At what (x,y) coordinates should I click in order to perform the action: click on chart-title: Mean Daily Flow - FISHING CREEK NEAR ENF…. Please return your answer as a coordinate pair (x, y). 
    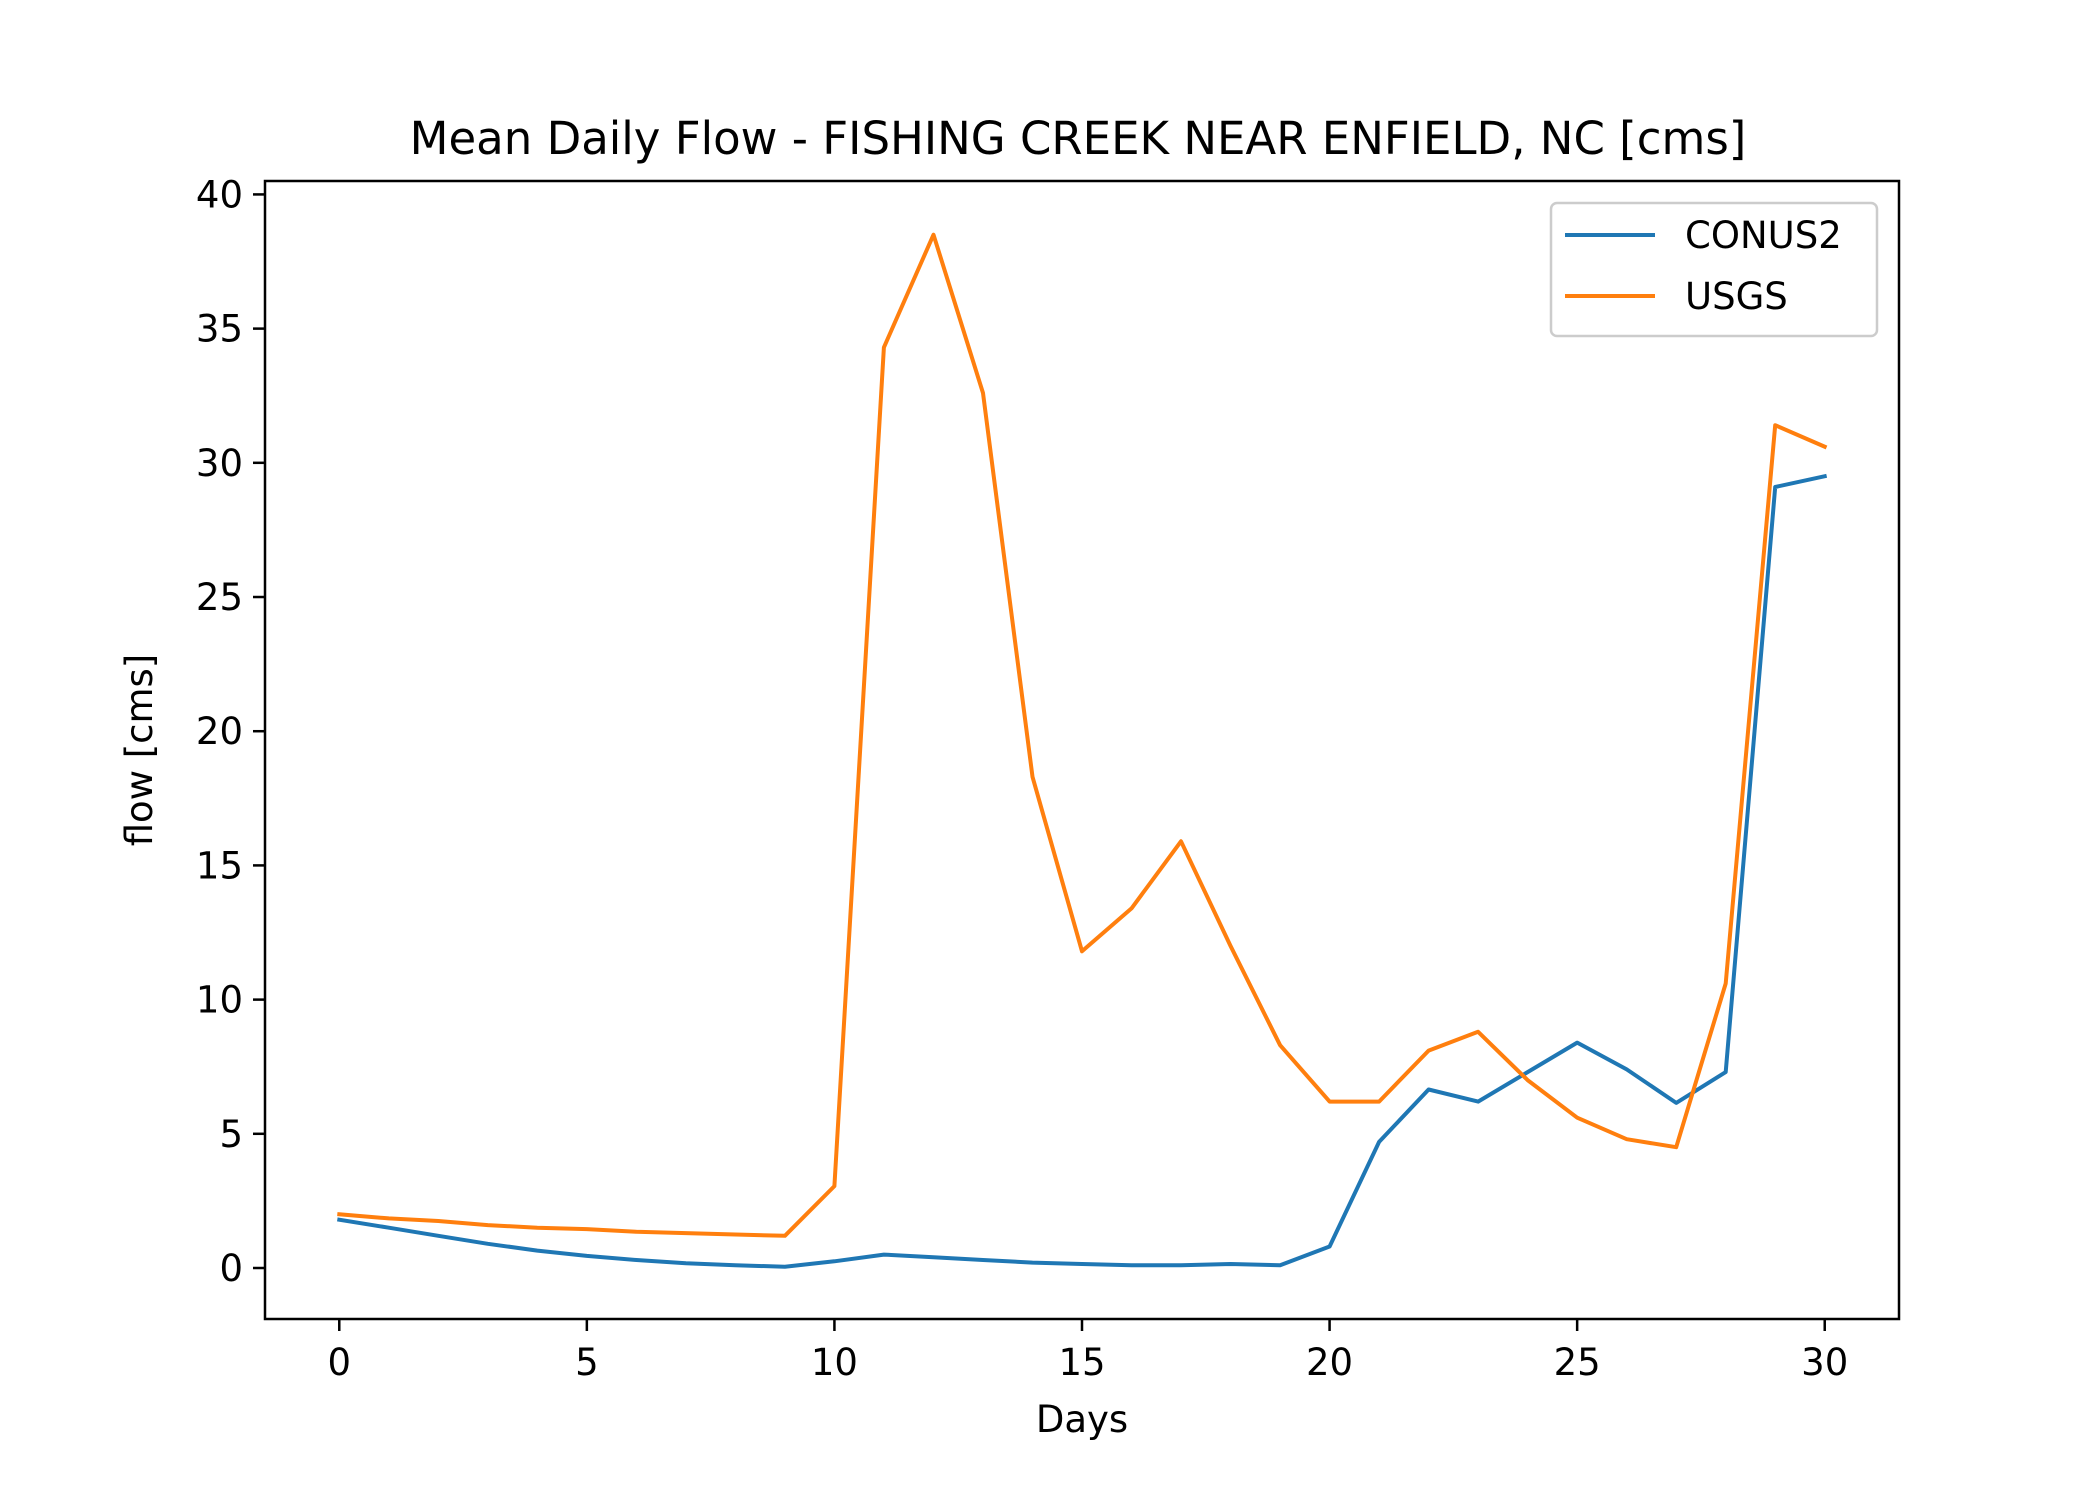
    Looking at the image, I should click on (1078, 138).